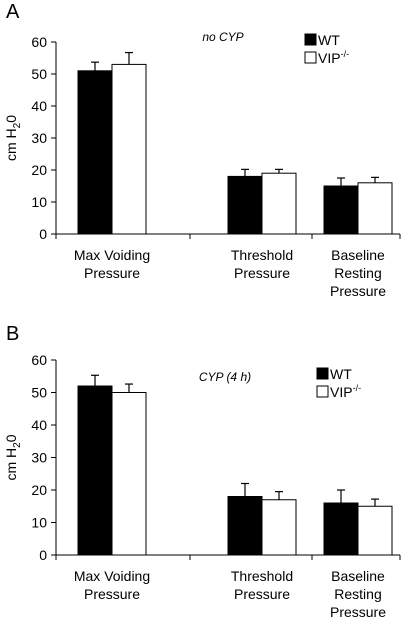 The width and height of the screenshot is (409, 623). Describe the element at coordinates (225, 377) in the screenshot. I see `panel-annotation: CYP (4 h)` at that location.